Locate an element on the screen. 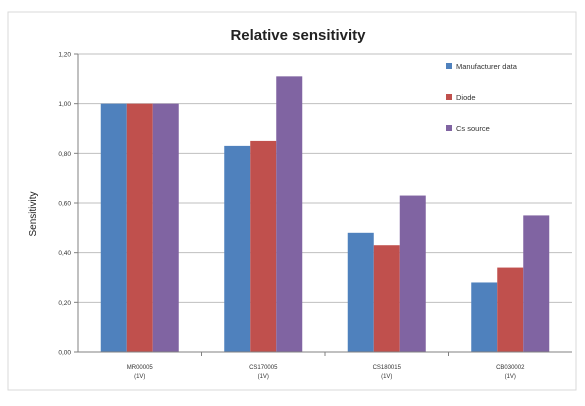 The height and width of the screenshot is (406, 585). y-tick-label: 1,20 is located at coordinates (64, 55).